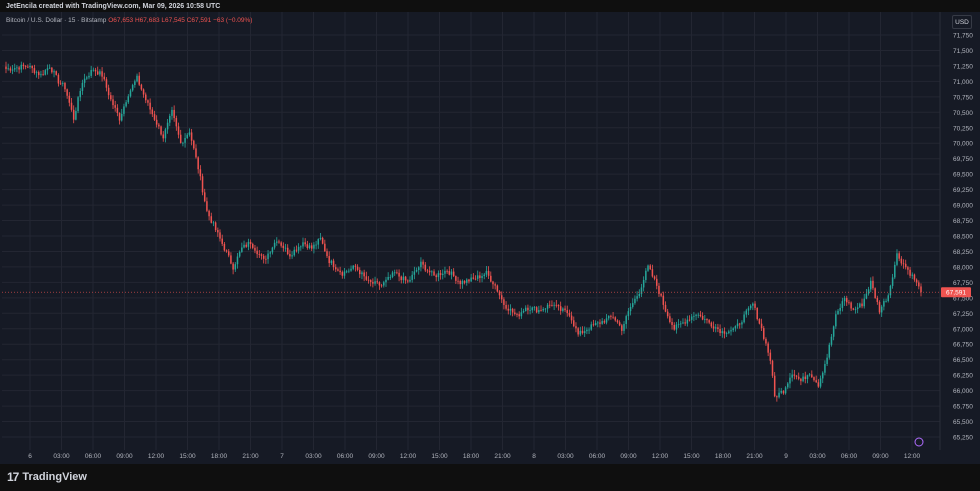  What do you see at coordinates (54, 477) in the screenshot?
I see `tradingview-brand: TradingView` at bounding box center [54, 477].